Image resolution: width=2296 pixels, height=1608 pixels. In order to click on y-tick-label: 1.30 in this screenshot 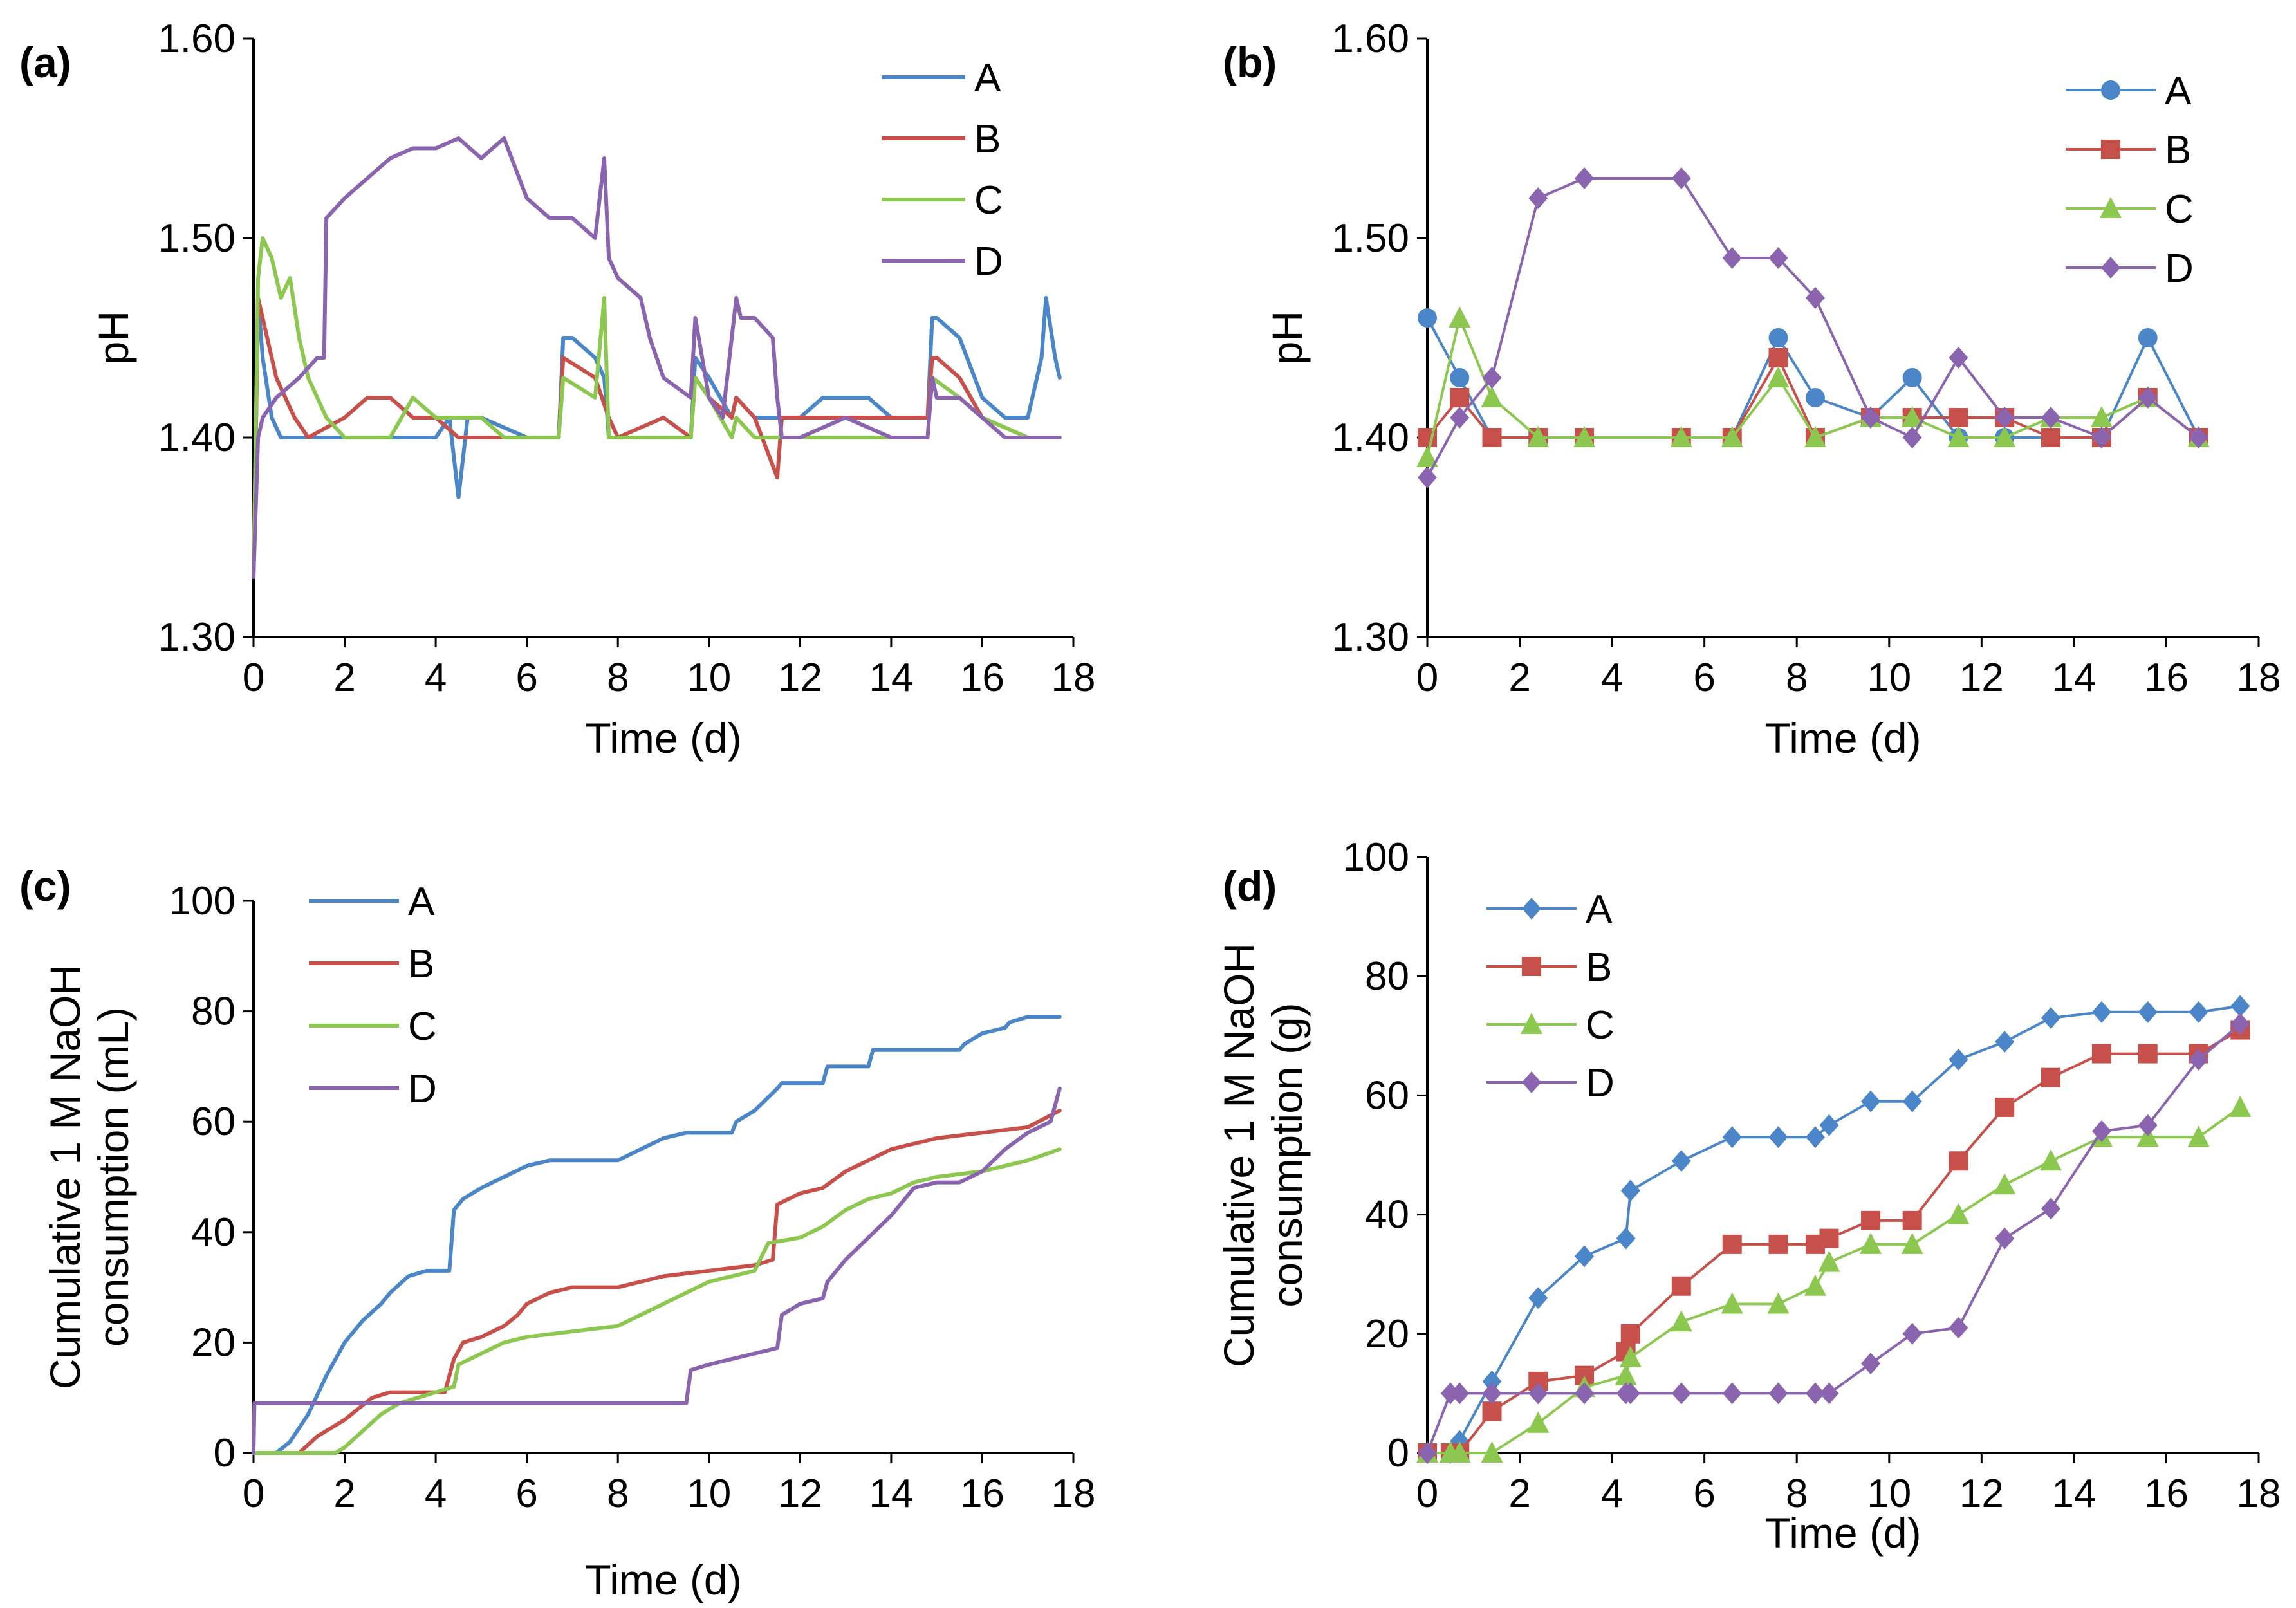, I will do `click(1370, 637)`.